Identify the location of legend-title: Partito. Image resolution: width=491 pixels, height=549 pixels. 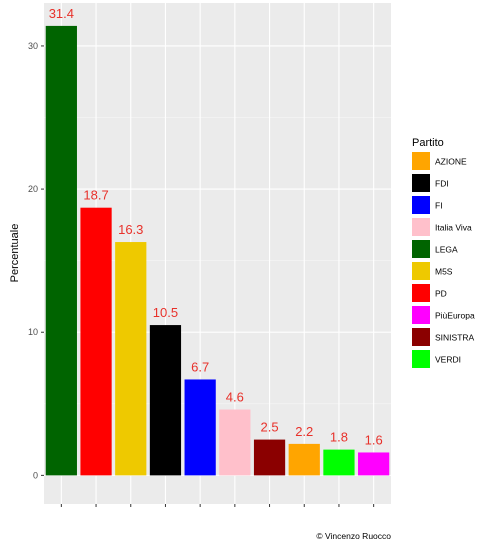
(428, 143).